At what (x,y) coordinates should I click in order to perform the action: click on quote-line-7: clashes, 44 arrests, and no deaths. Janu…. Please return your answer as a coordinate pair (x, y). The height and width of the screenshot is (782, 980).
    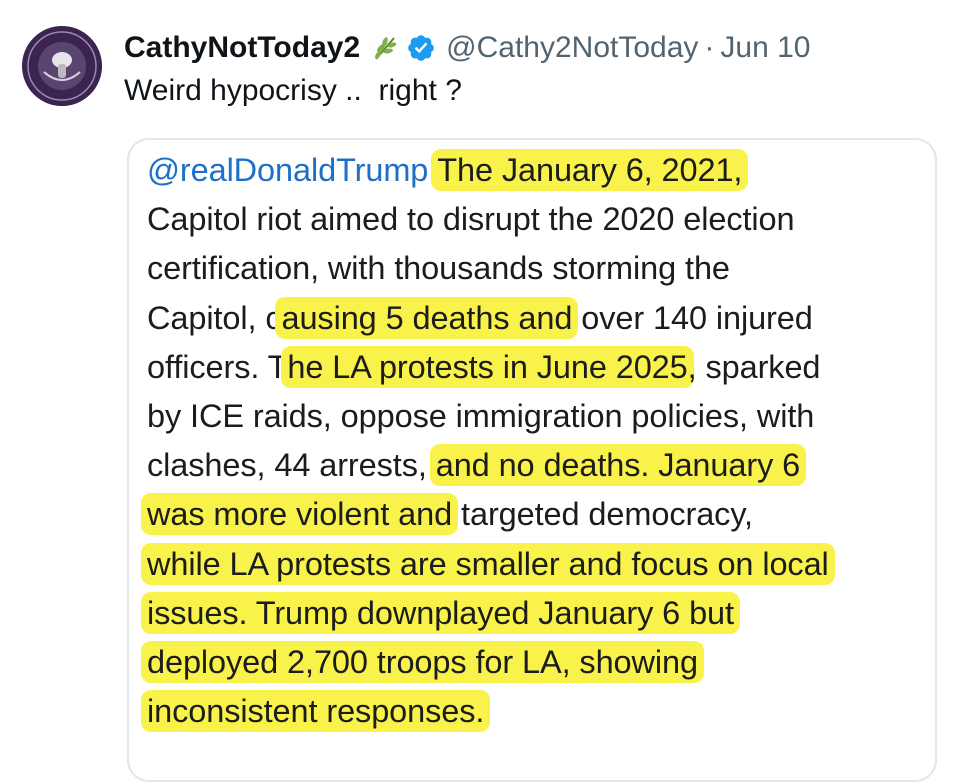
    Looking at the image, I should click on (541, 465).